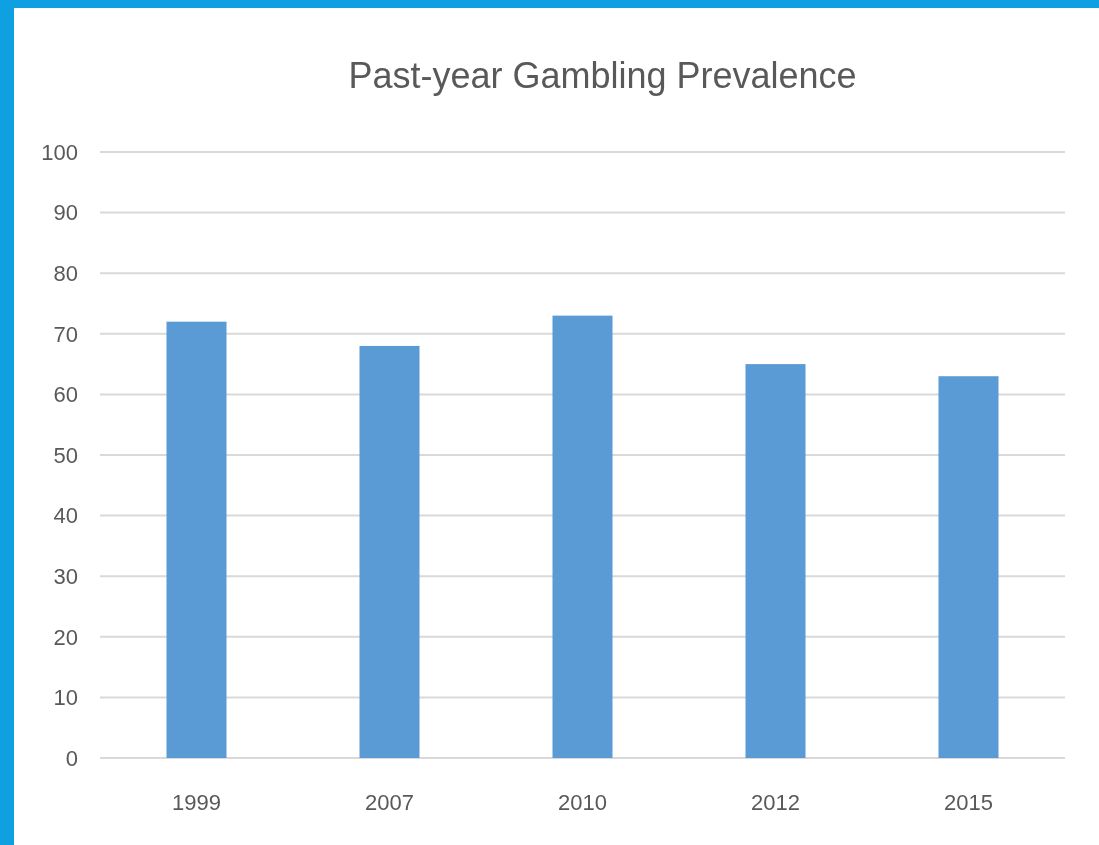 The image size is (1099, 845). What do you see at coordinates (196, 802) in the screenshot?
I see `x-tick-label: 1999` at bounding box center [196, 802].